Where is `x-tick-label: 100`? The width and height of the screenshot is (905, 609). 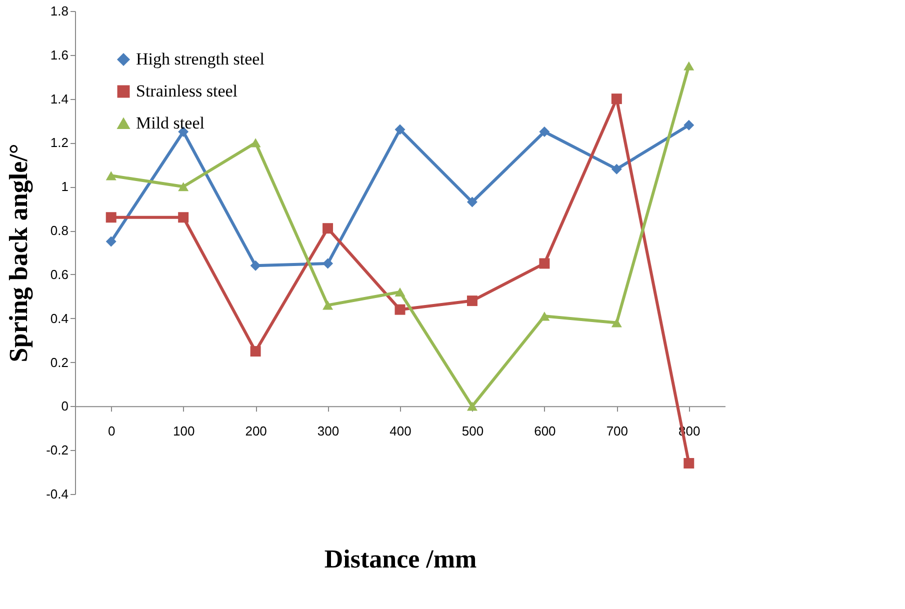 x-tick-label: 100 is located at coordinates (183, 431).